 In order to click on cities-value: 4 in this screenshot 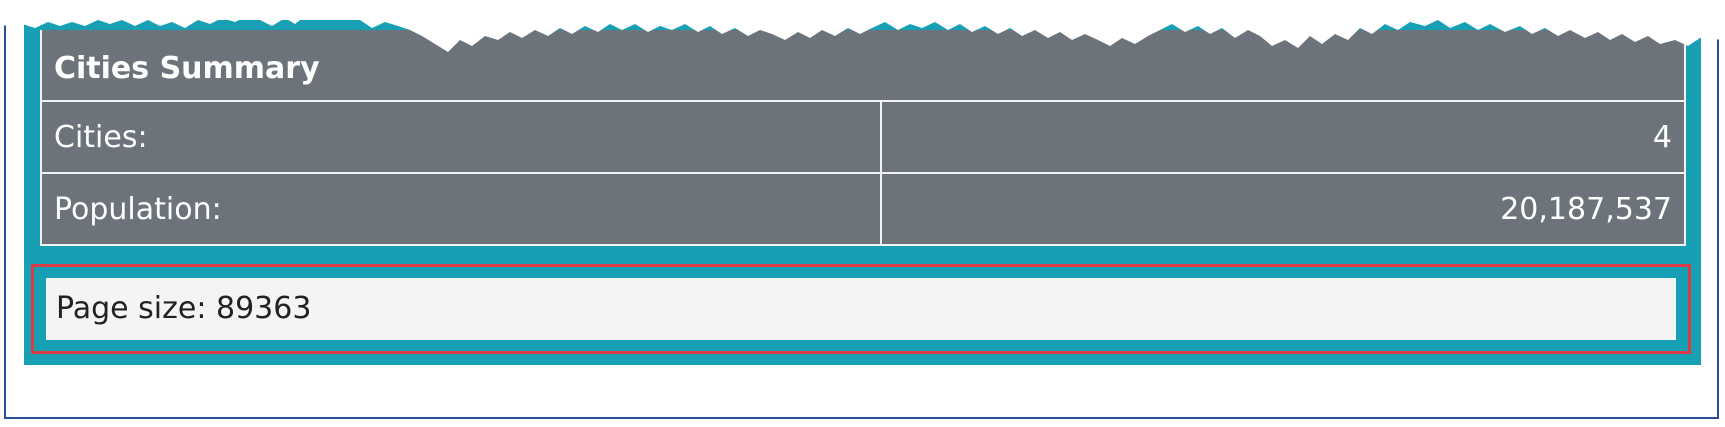, I will do `click(1283, 137)`.